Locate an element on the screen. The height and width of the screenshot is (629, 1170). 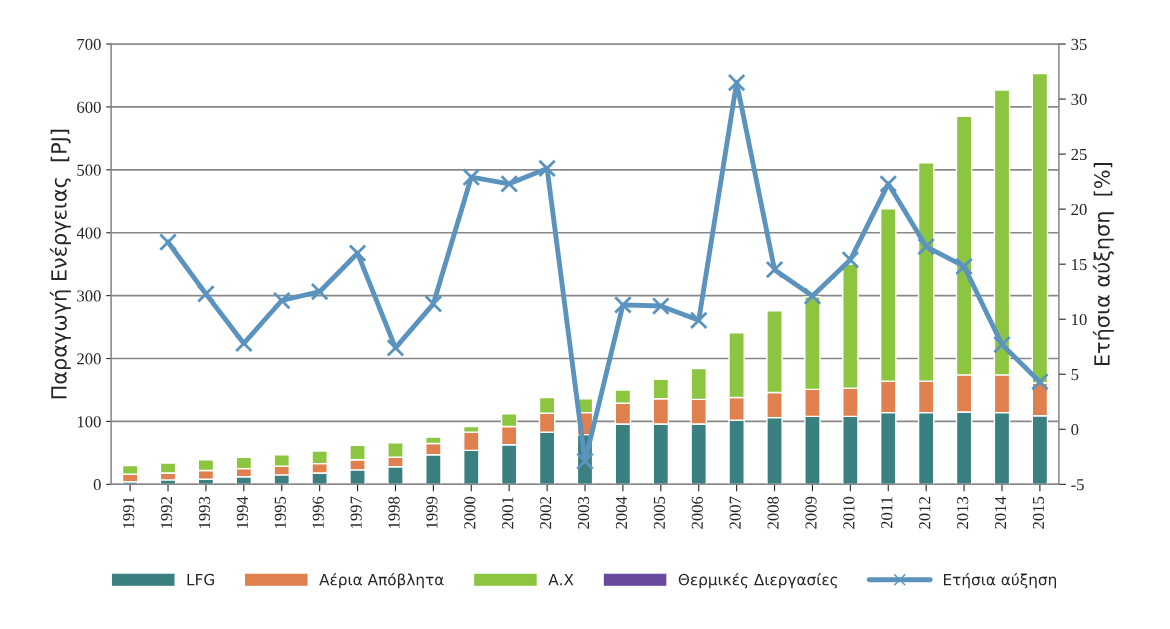
y-tick-label: 400 is located at coordinates (88, 233).